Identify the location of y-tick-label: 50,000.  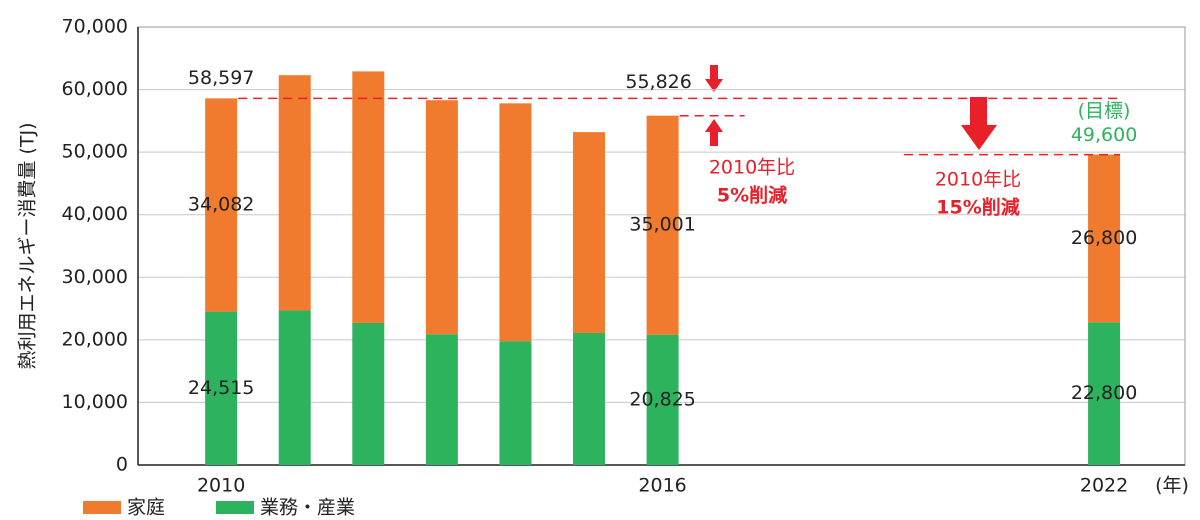
(95, 152).